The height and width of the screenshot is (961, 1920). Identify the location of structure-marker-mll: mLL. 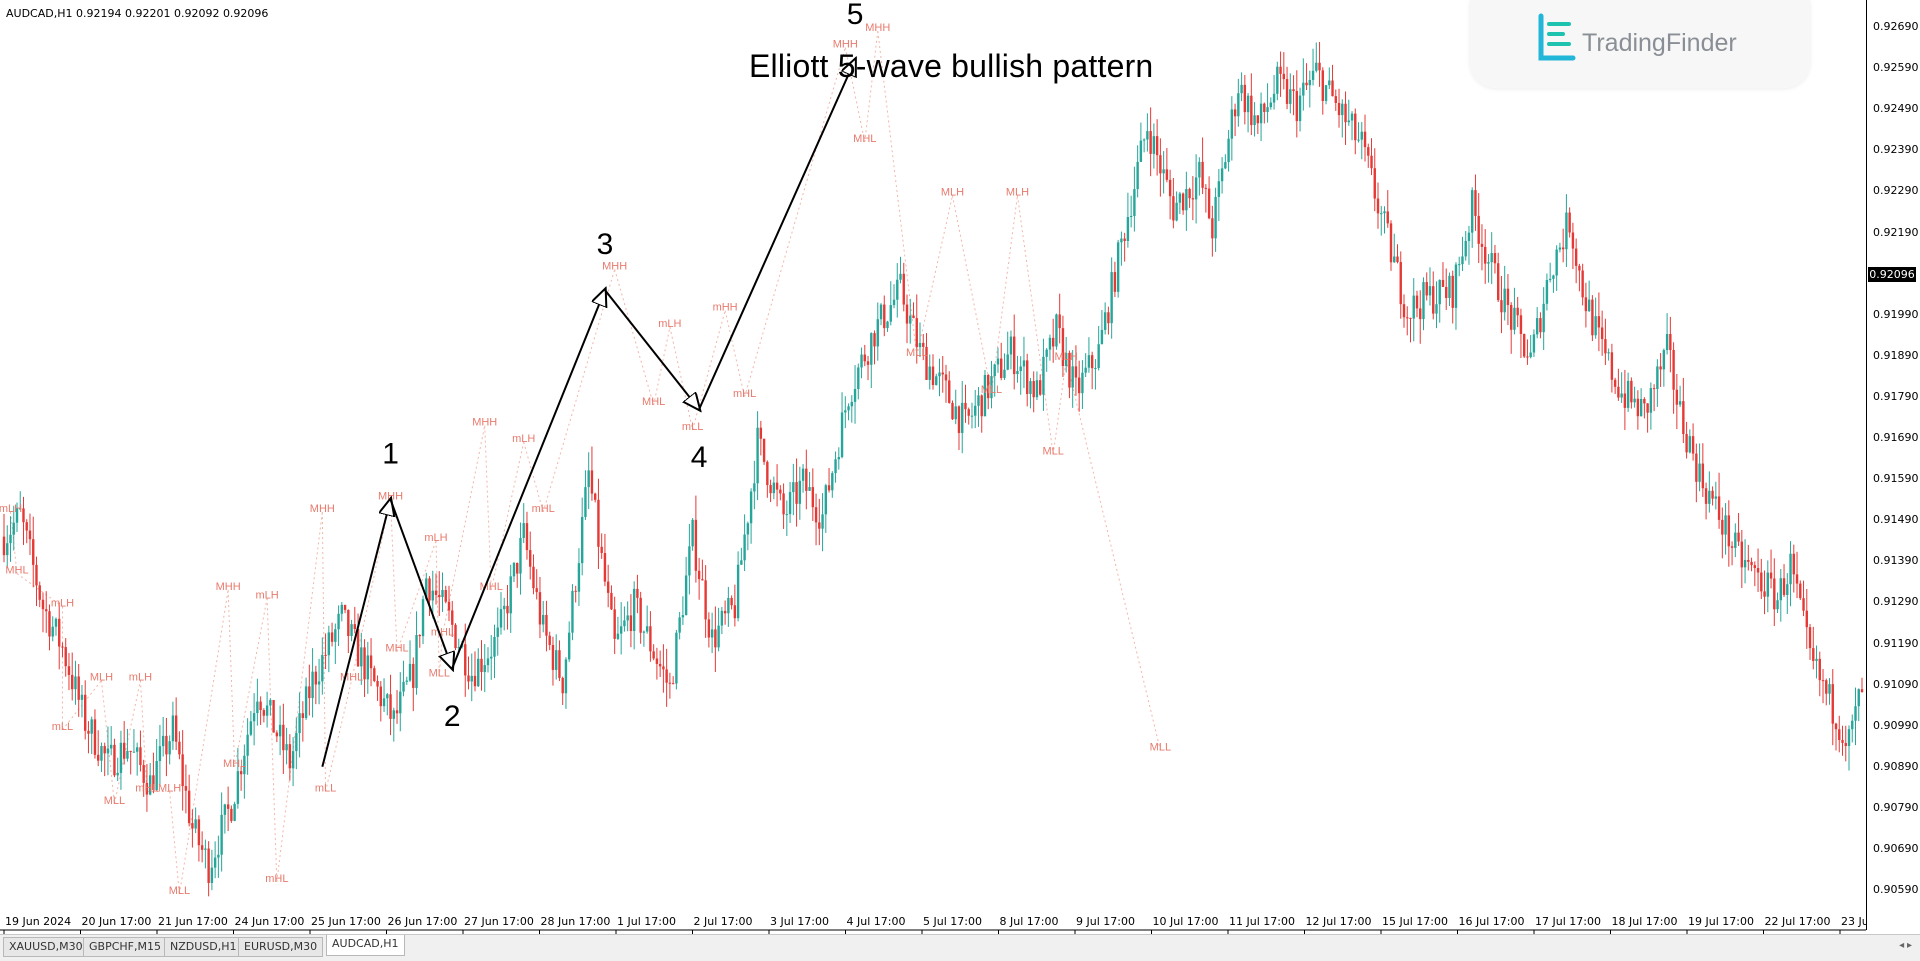
(692, 427).